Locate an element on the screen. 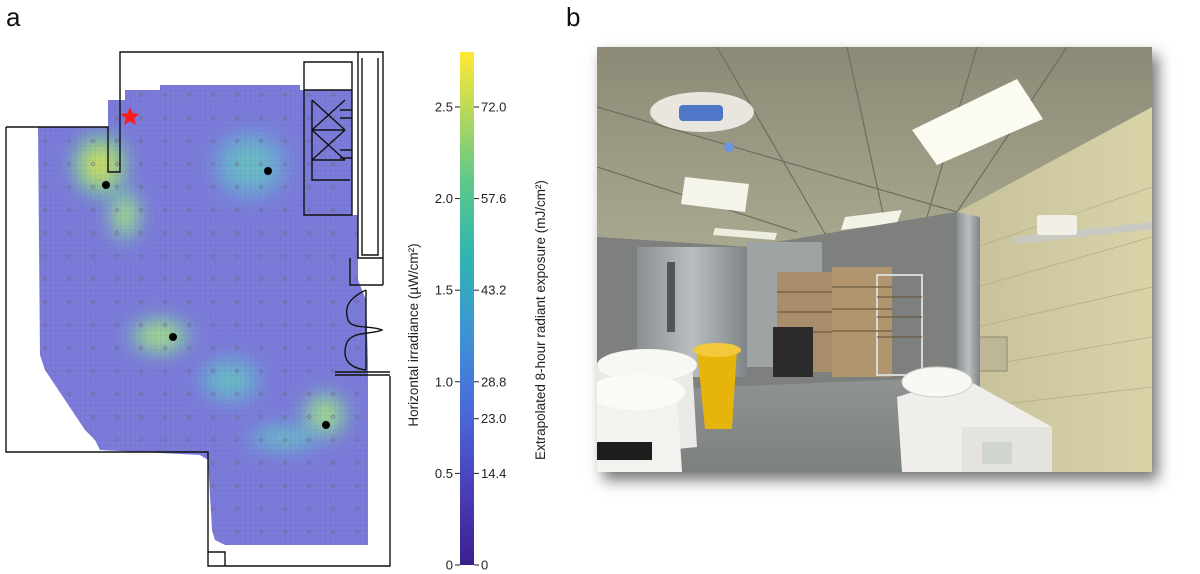 The image size is (1200, 574). colorbar-right-ticks: 0 14.4 23.0 28.8 43.2 57.6 72.0 is located at coordinates (490, 336).